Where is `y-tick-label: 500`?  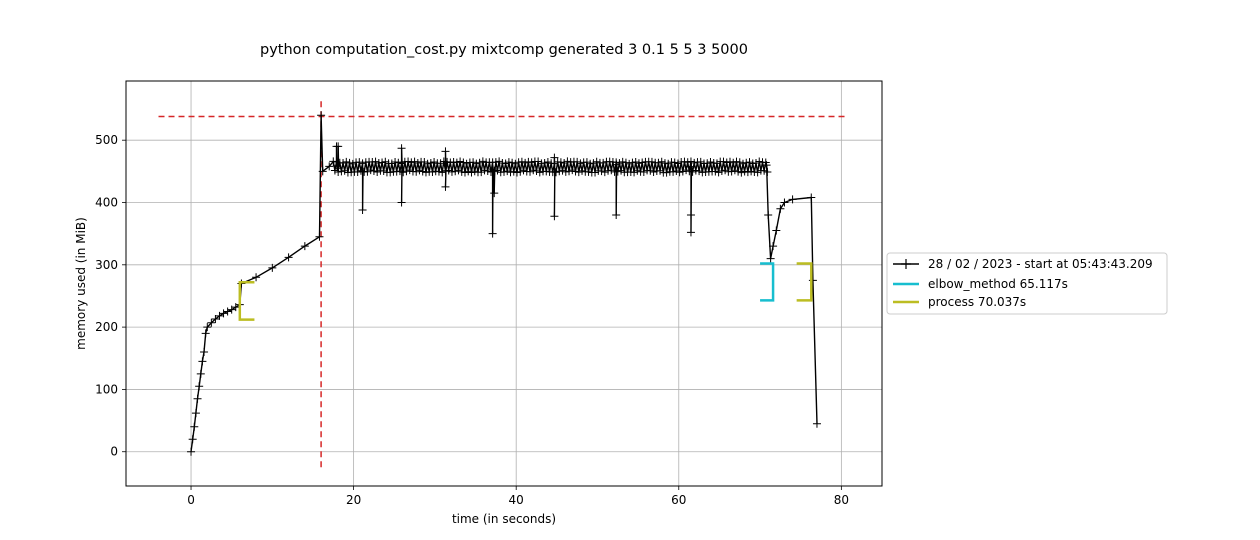
y-tick-label: 500 is located at coordinates (106, 140).